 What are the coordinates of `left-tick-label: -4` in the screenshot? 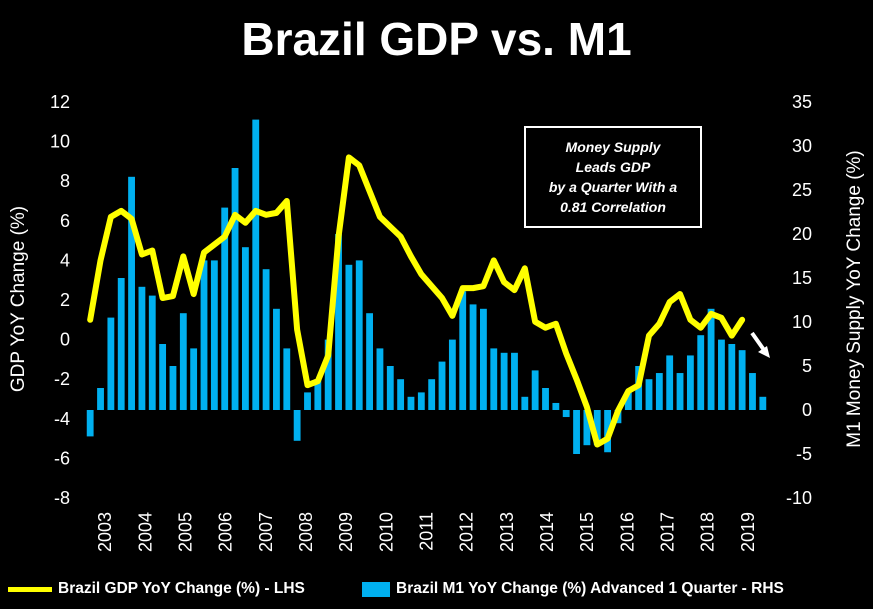 It's located at (62, 419).